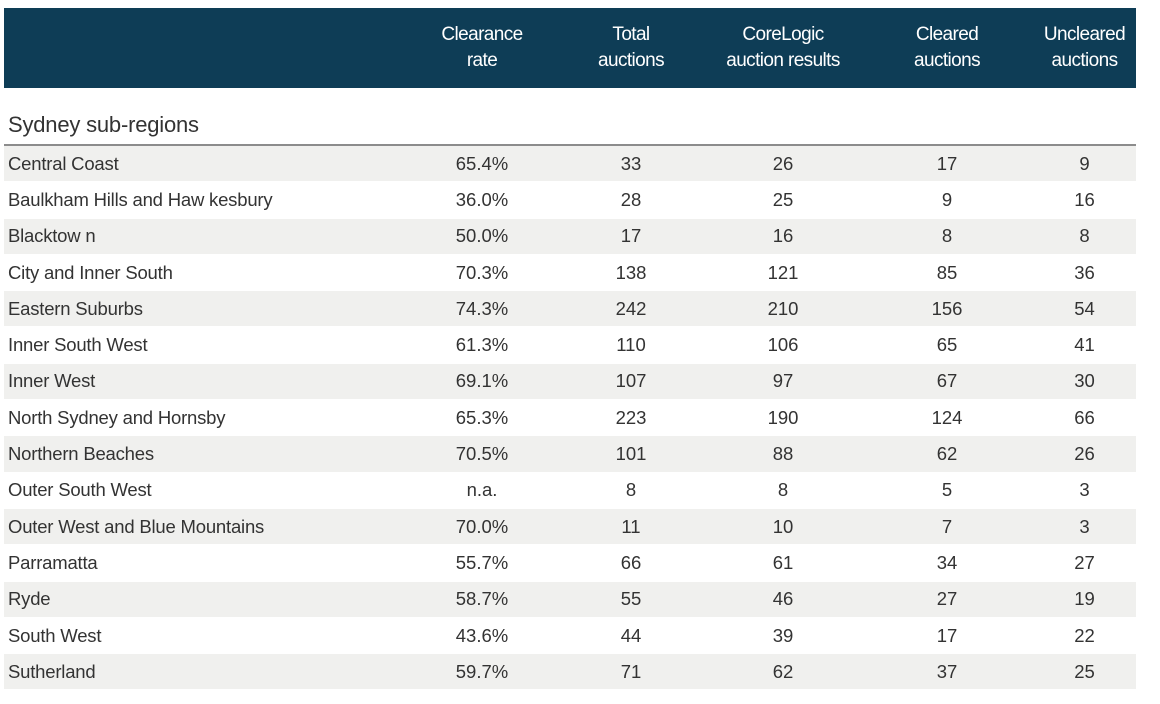 The image size is (1160, 704). What do you see at coordinates (631, 199) in the screenshot?
I see `total-auctions: 28` at bounding box center [631, 199].